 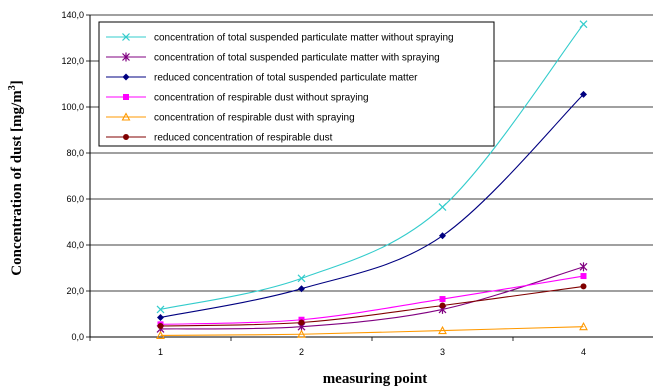 I want to click on y-axis-title: Concentration of dust [mg/m3], so click(x=16, y=177).